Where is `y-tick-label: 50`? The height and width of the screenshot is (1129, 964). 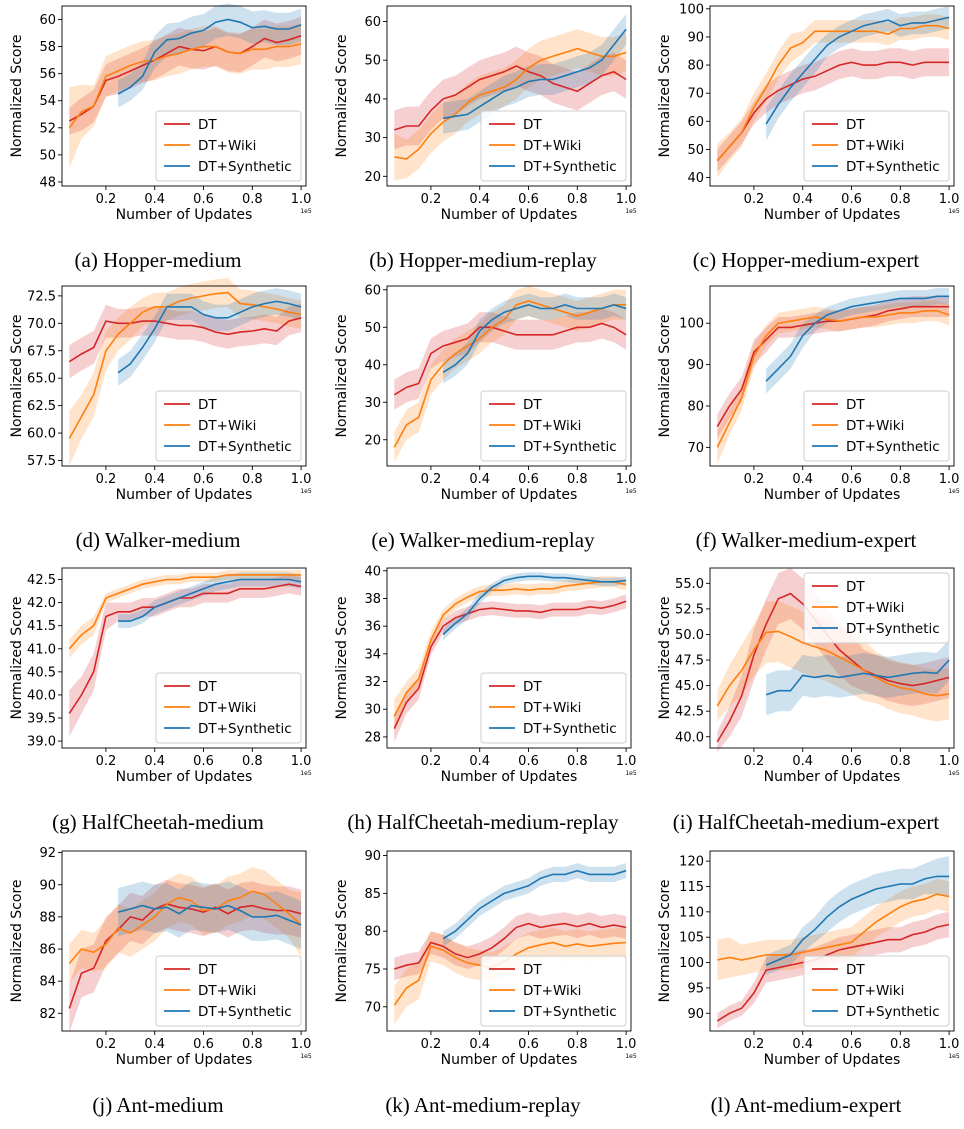
y-tick-label: 50 is located at coordinates (695, 150).